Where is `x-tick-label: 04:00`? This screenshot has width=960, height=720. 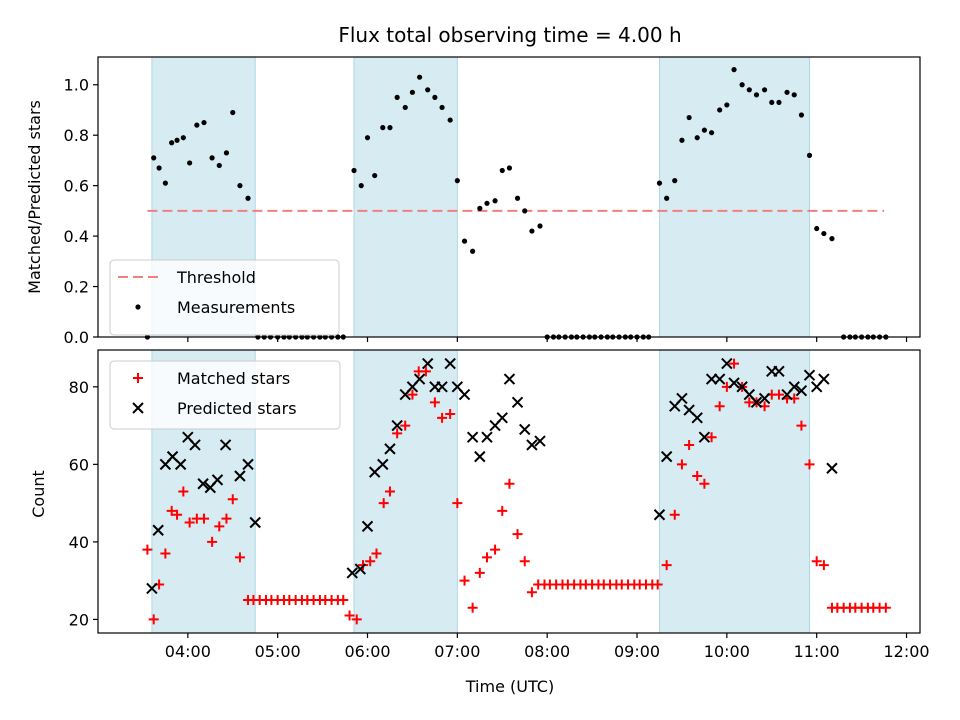 x-tick-label: 04:00 is located at coordinates (188, 651).